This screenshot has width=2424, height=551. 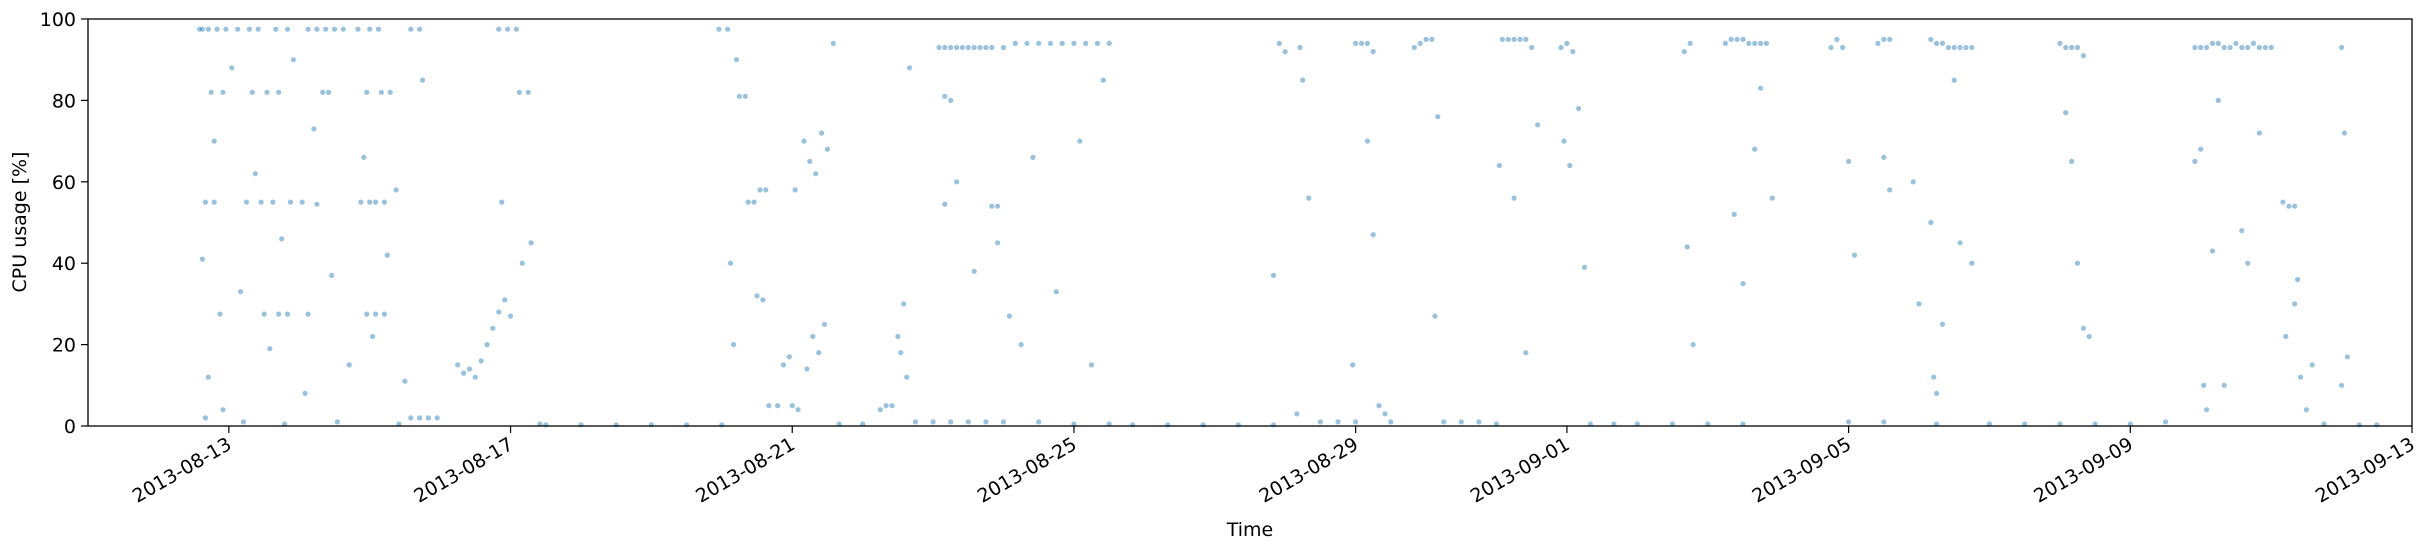 I want to click on y-tick-label: 80, so click(x=64, y=101).